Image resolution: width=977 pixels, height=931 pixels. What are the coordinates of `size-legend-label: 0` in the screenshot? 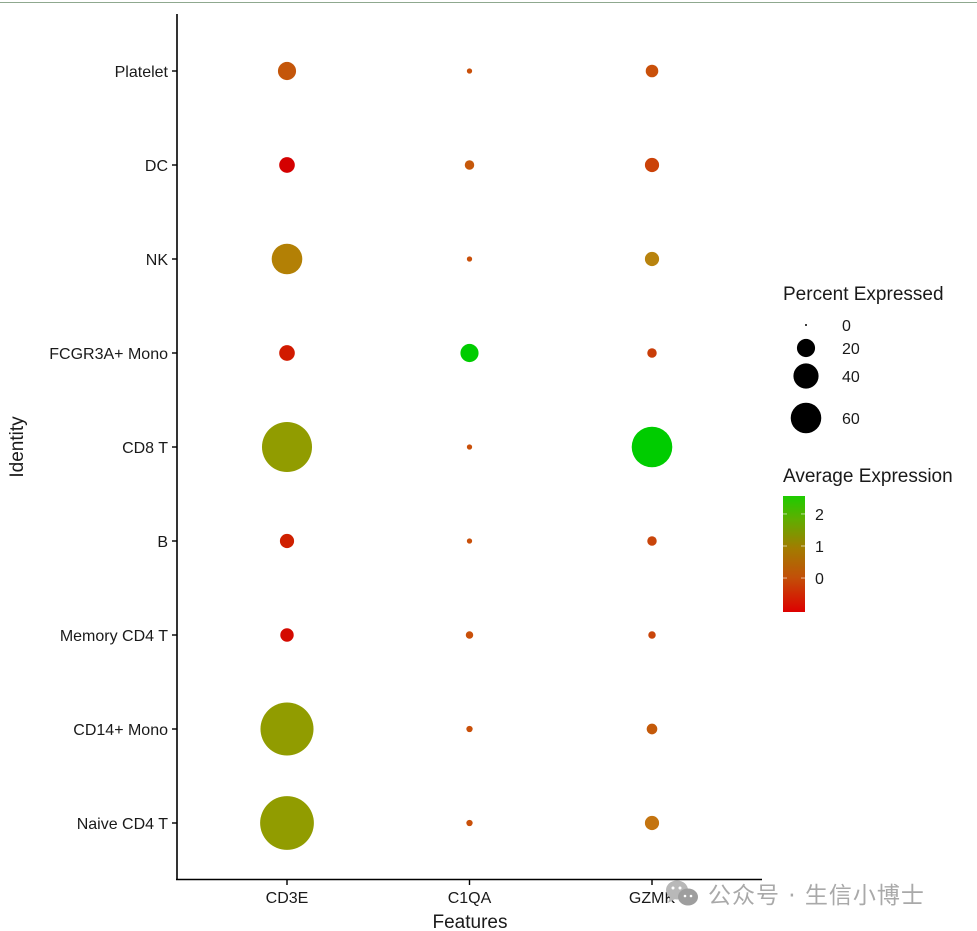 It's located at (846, 326).